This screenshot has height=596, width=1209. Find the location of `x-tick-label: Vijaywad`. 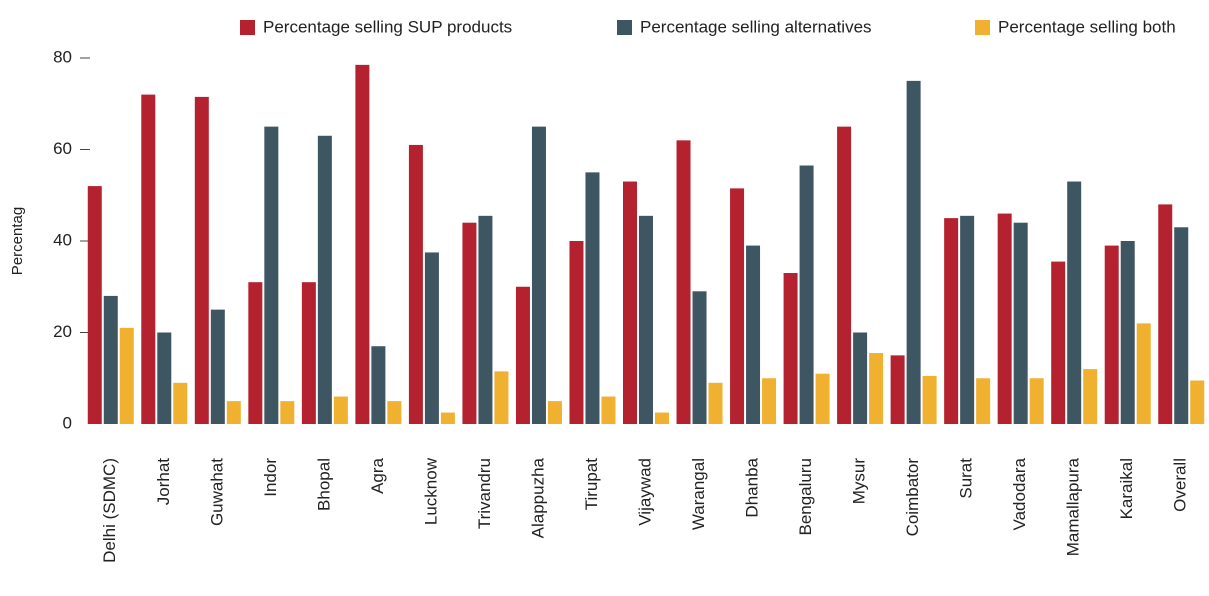

x-tick-label: Vijaywad is located at coordinates (644, 492).